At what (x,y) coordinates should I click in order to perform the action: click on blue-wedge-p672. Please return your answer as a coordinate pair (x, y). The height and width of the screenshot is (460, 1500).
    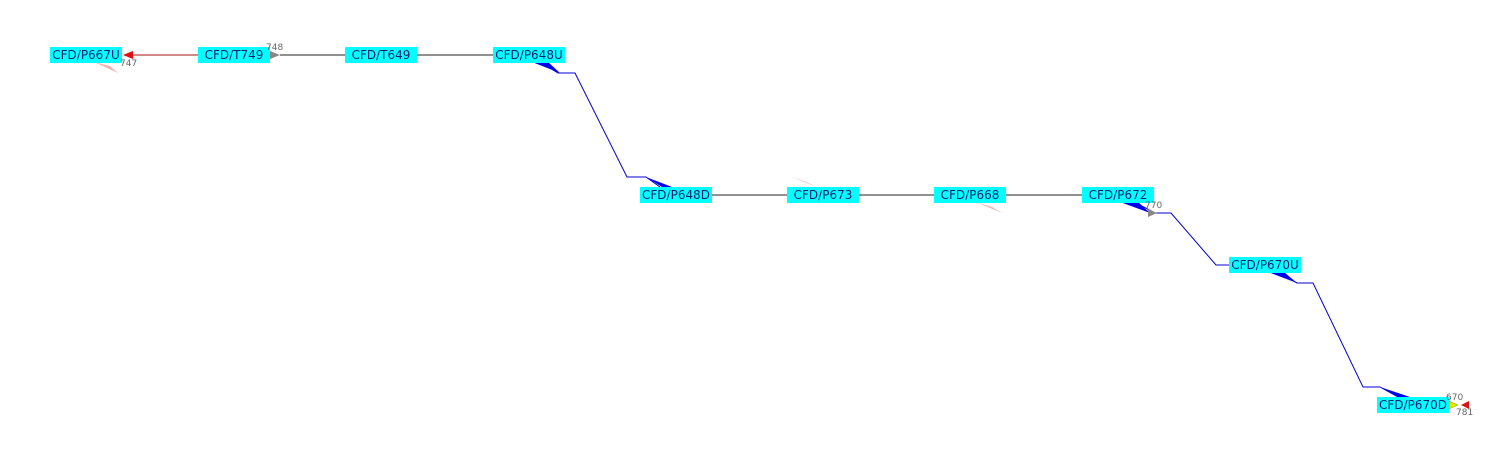
    Looking at the image, I should click on (1135, 207).